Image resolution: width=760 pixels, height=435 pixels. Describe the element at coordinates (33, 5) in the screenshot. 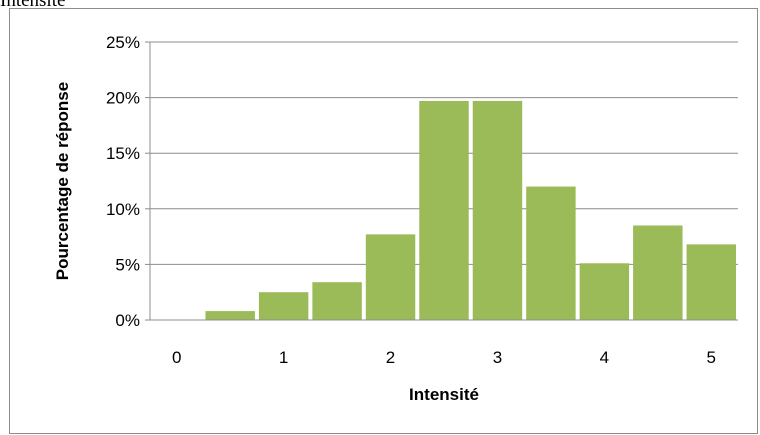

I see `figure-caption: Intensité` at that location.